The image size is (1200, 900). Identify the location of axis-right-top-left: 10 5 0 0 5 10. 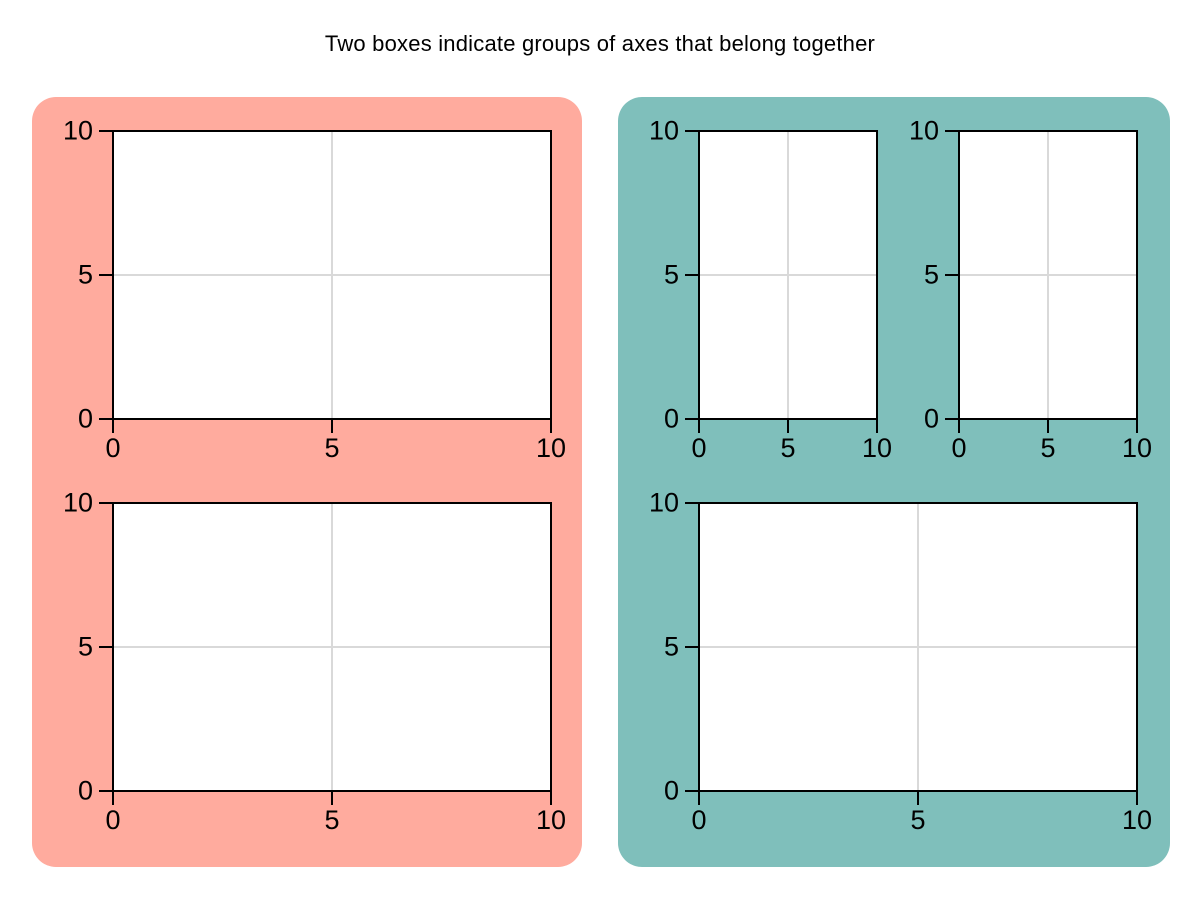
(770, 289).